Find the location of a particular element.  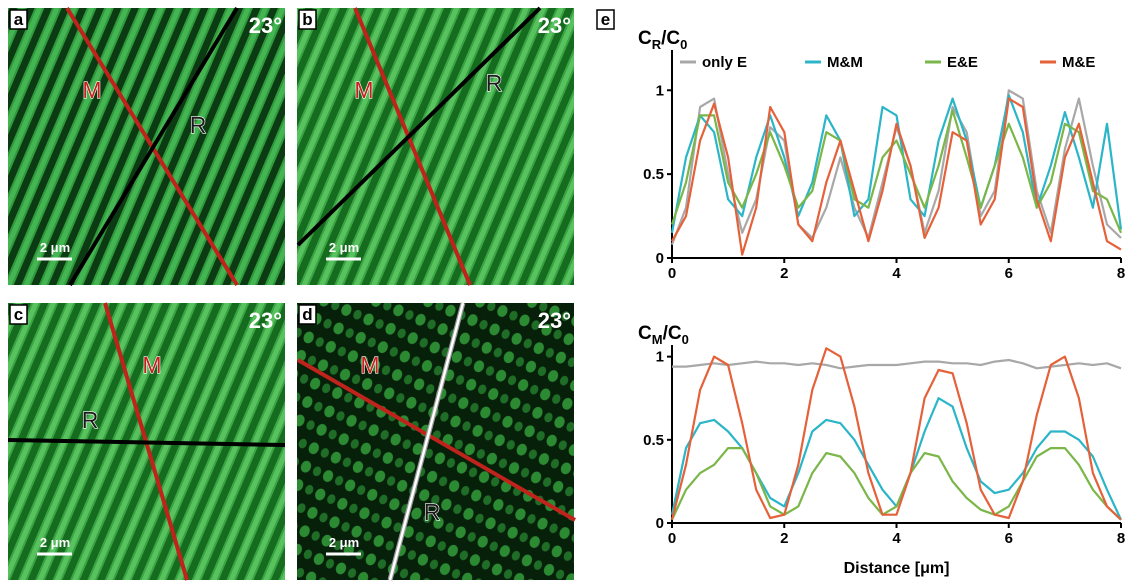

legend-label: M&E is located at coordinates (1078, 62).